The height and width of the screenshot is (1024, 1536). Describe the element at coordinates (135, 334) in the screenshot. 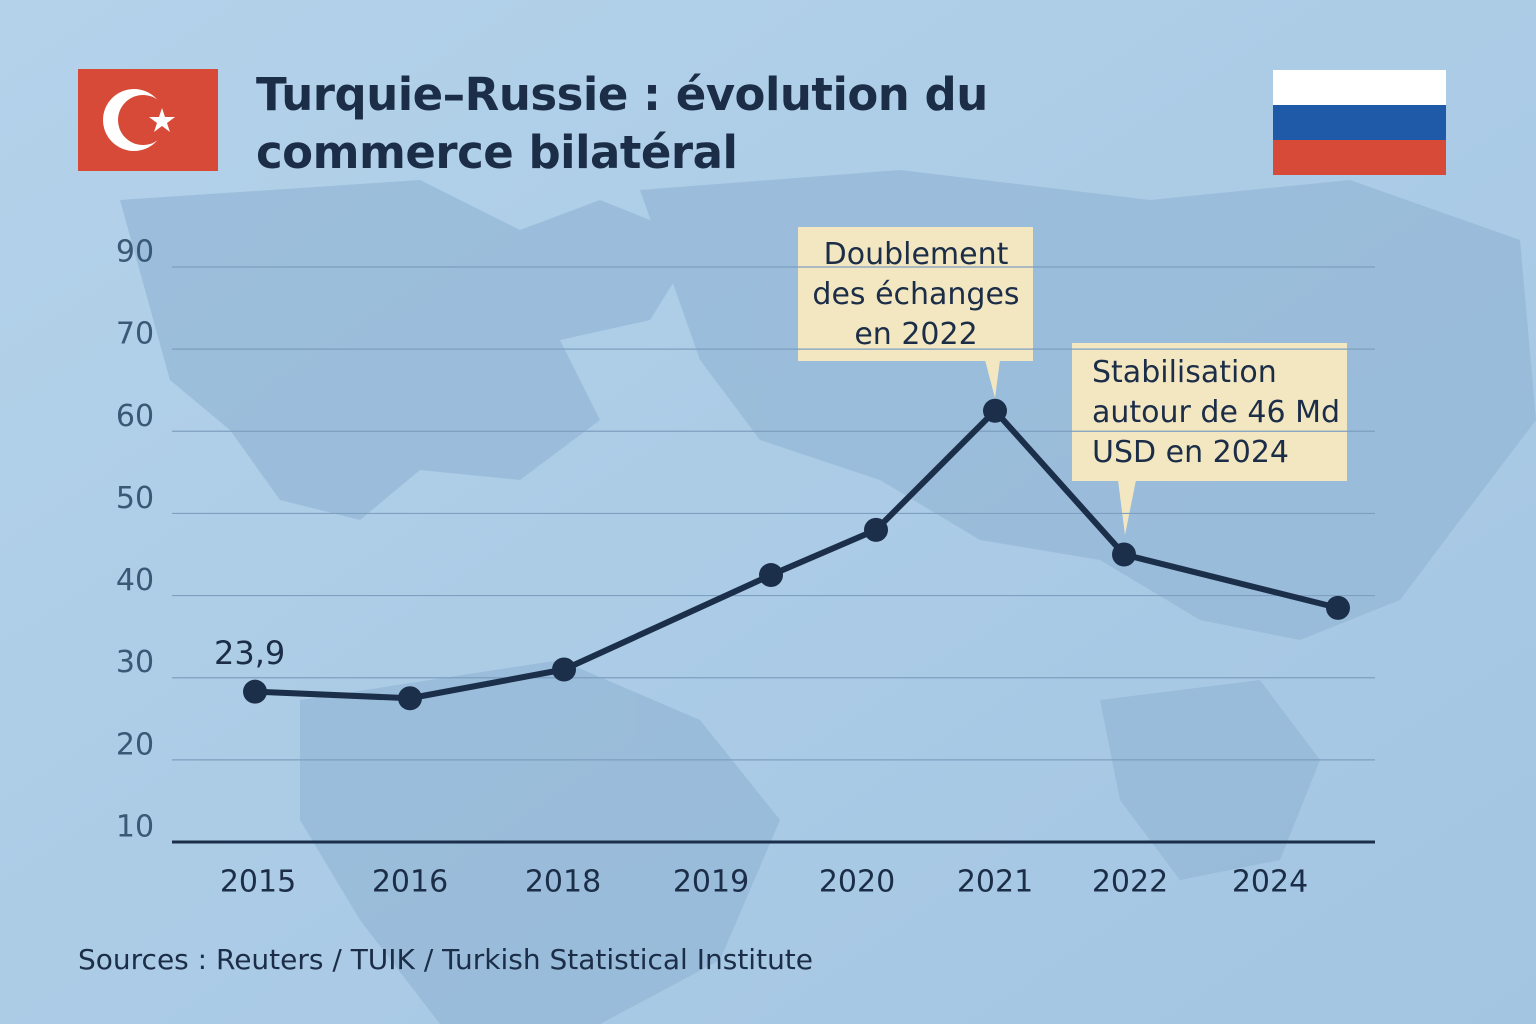

I see `y-tick-label: 70` at that location.